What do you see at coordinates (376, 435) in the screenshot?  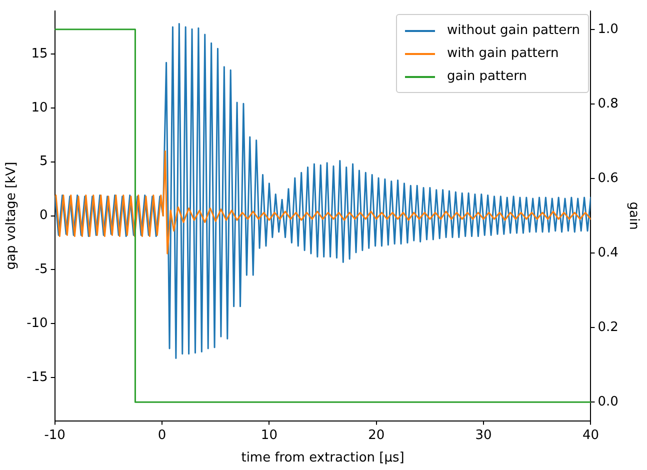 I see `x-tick-label: 20` at bounding box center [376, 435].